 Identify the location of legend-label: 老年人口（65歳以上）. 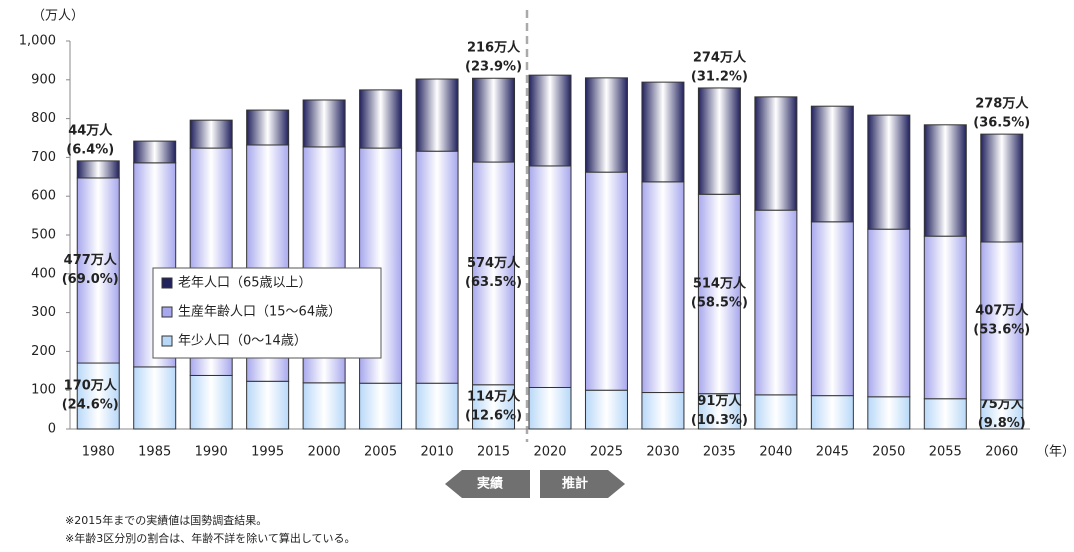
(245, 283).